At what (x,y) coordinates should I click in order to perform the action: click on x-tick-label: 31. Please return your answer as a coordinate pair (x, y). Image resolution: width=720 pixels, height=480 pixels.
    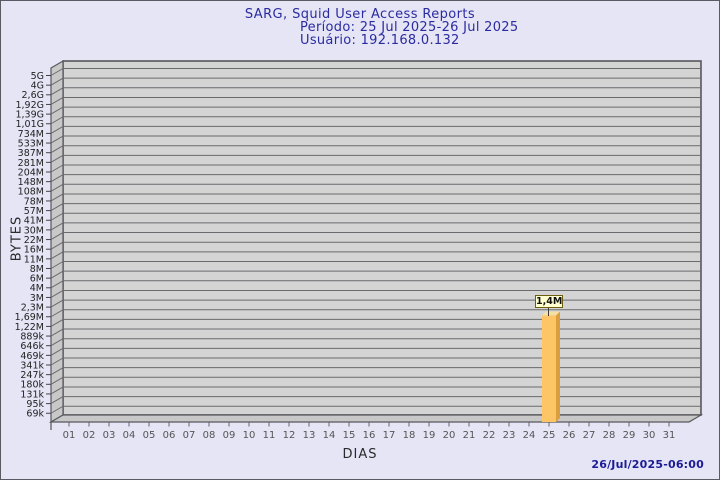
    Looking at the image, I should click on (669, 435).